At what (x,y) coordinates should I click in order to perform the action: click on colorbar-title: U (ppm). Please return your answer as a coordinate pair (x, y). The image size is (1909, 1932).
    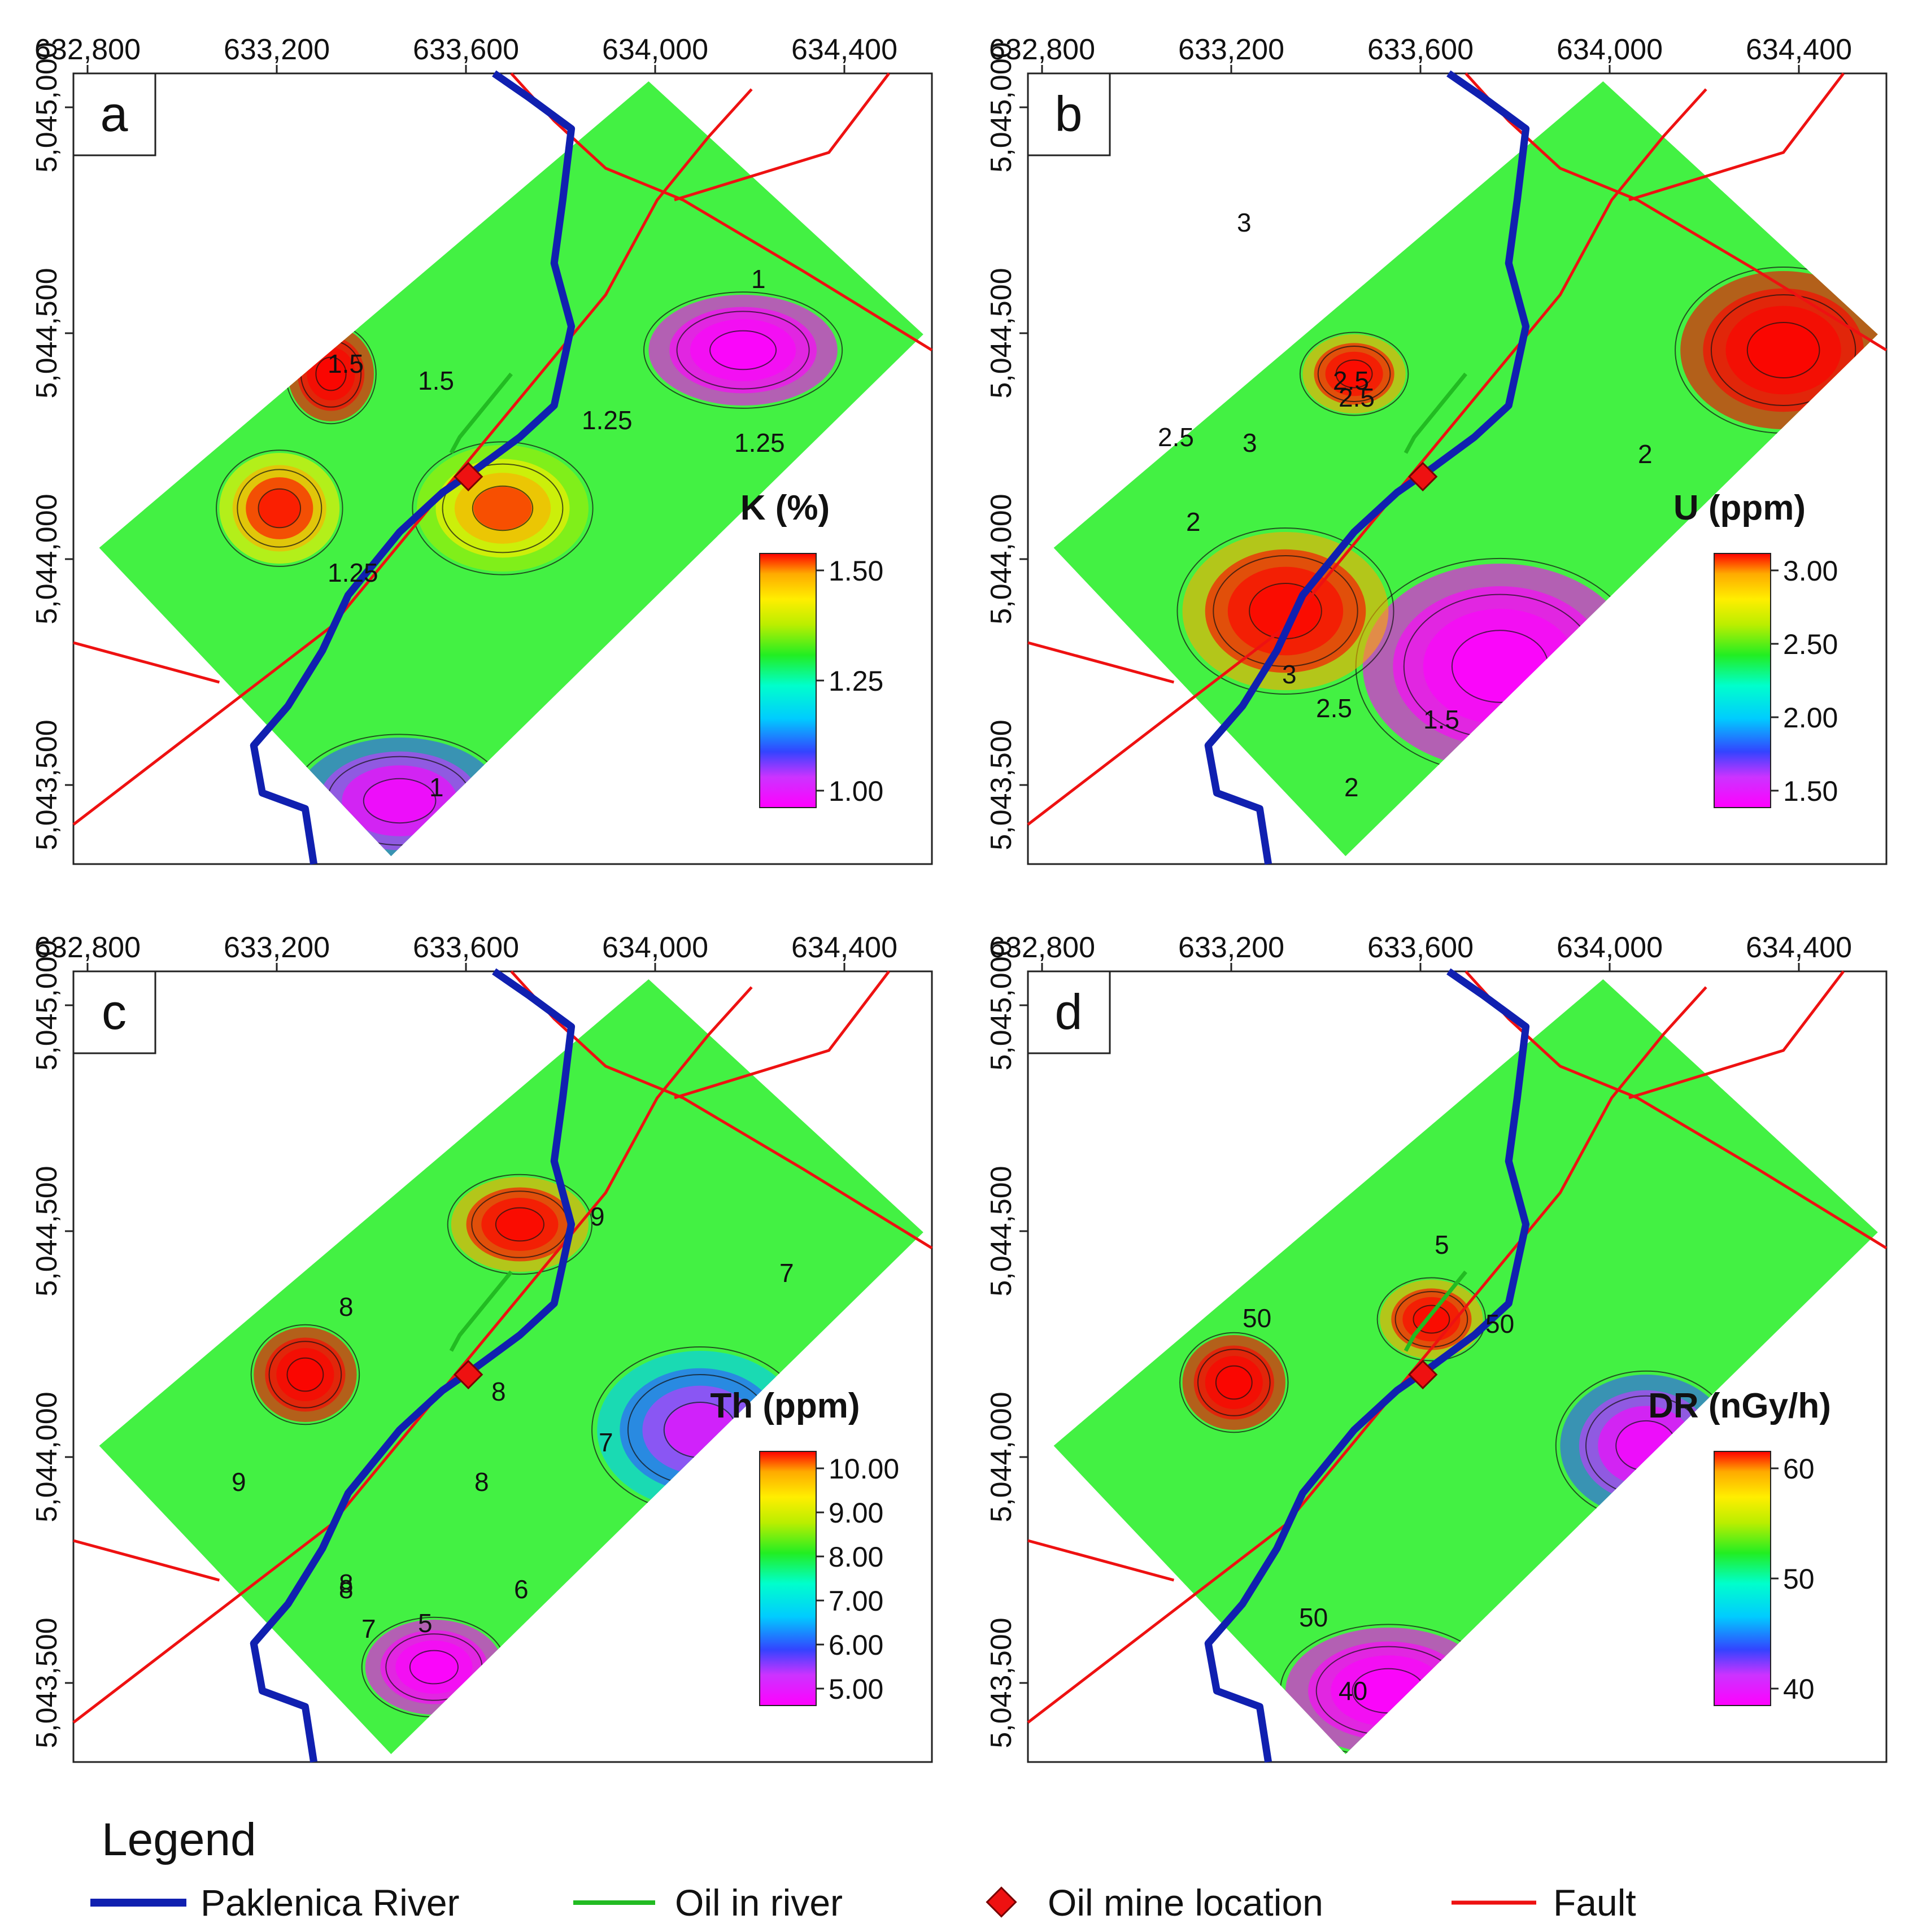
    Looking at the image, I should click on (1739, 508).